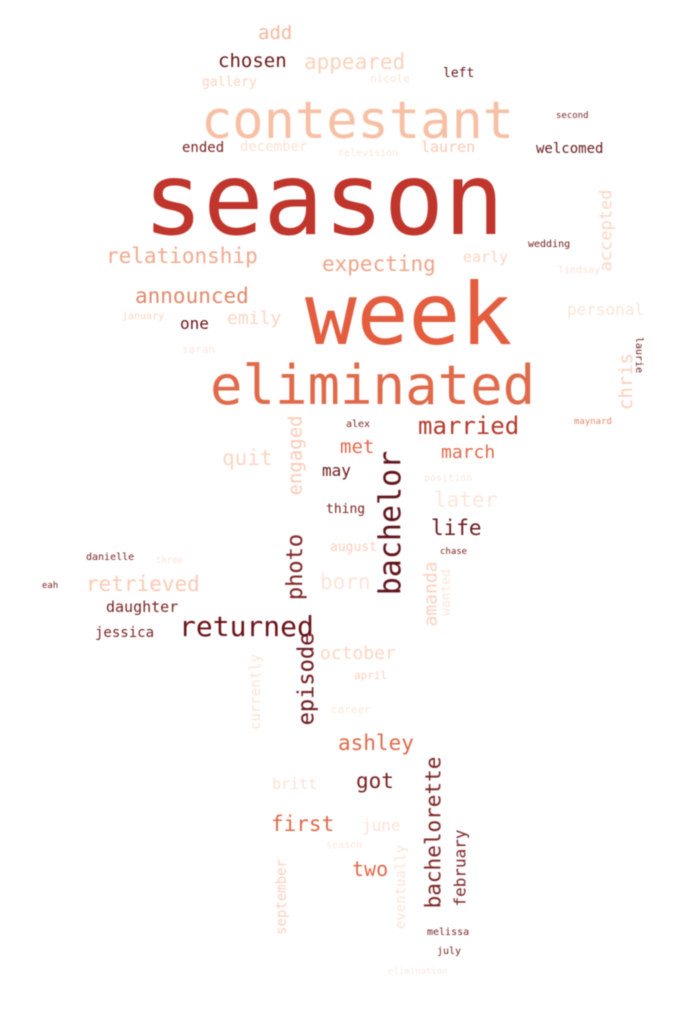  Describe the element at coordinates (375, 781) in the screenshot. I see `word-got: got` at that location.